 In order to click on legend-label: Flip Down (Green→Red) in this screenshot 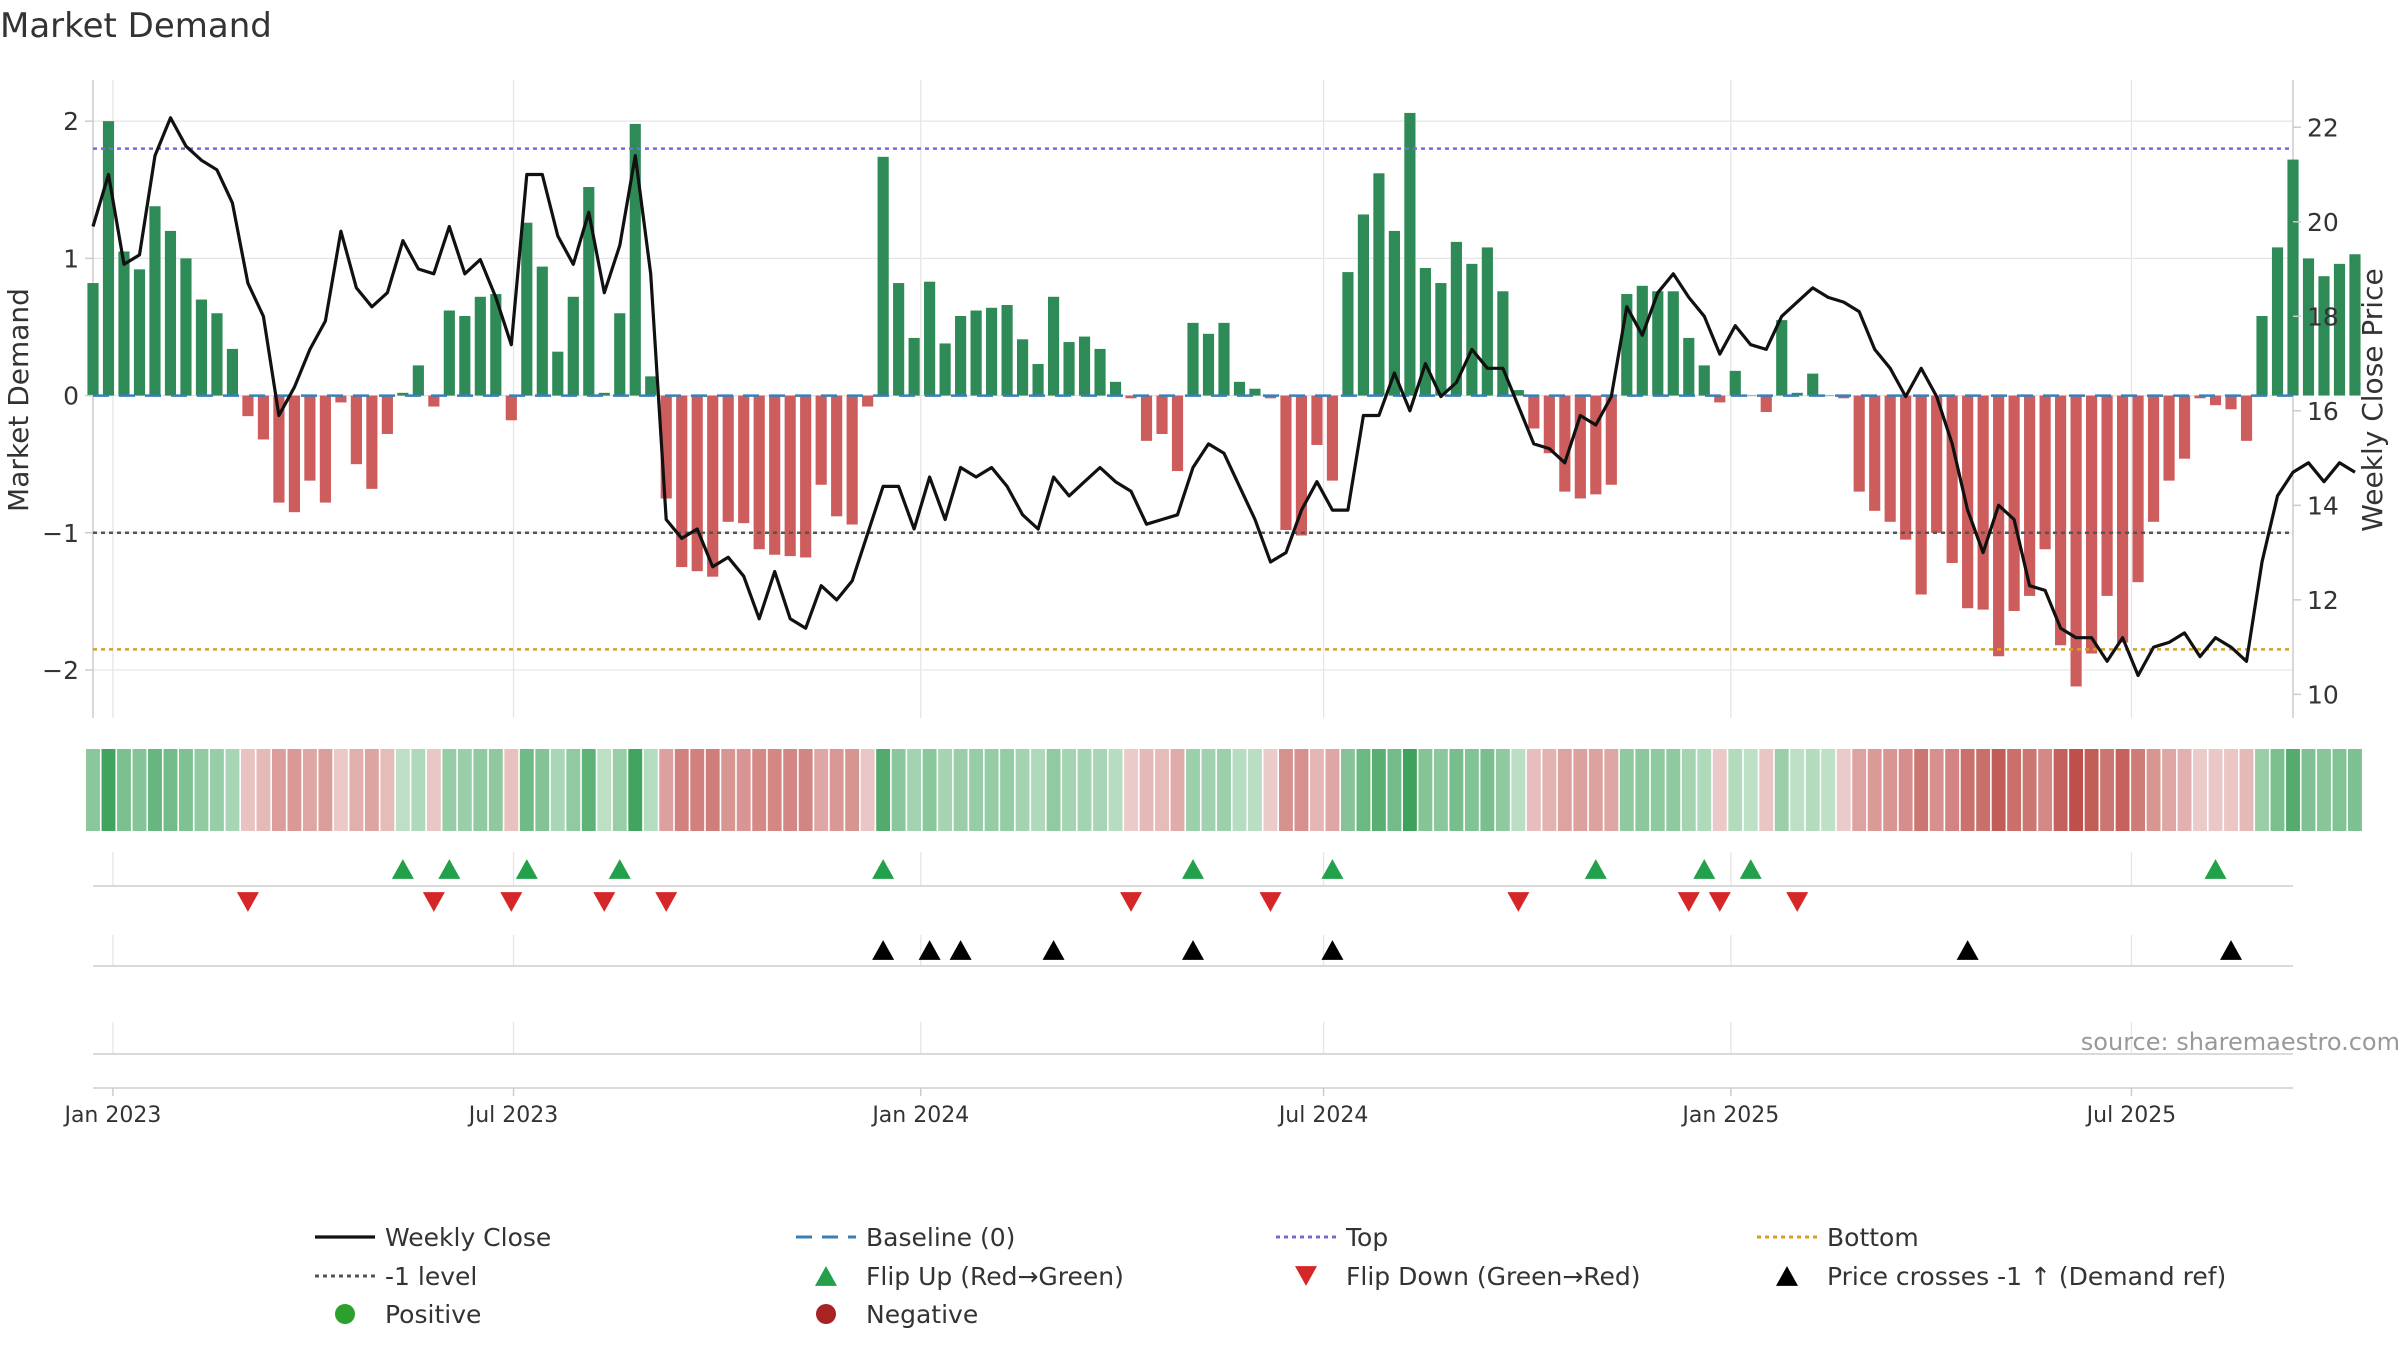, I will do `click(1493, 1276)`.